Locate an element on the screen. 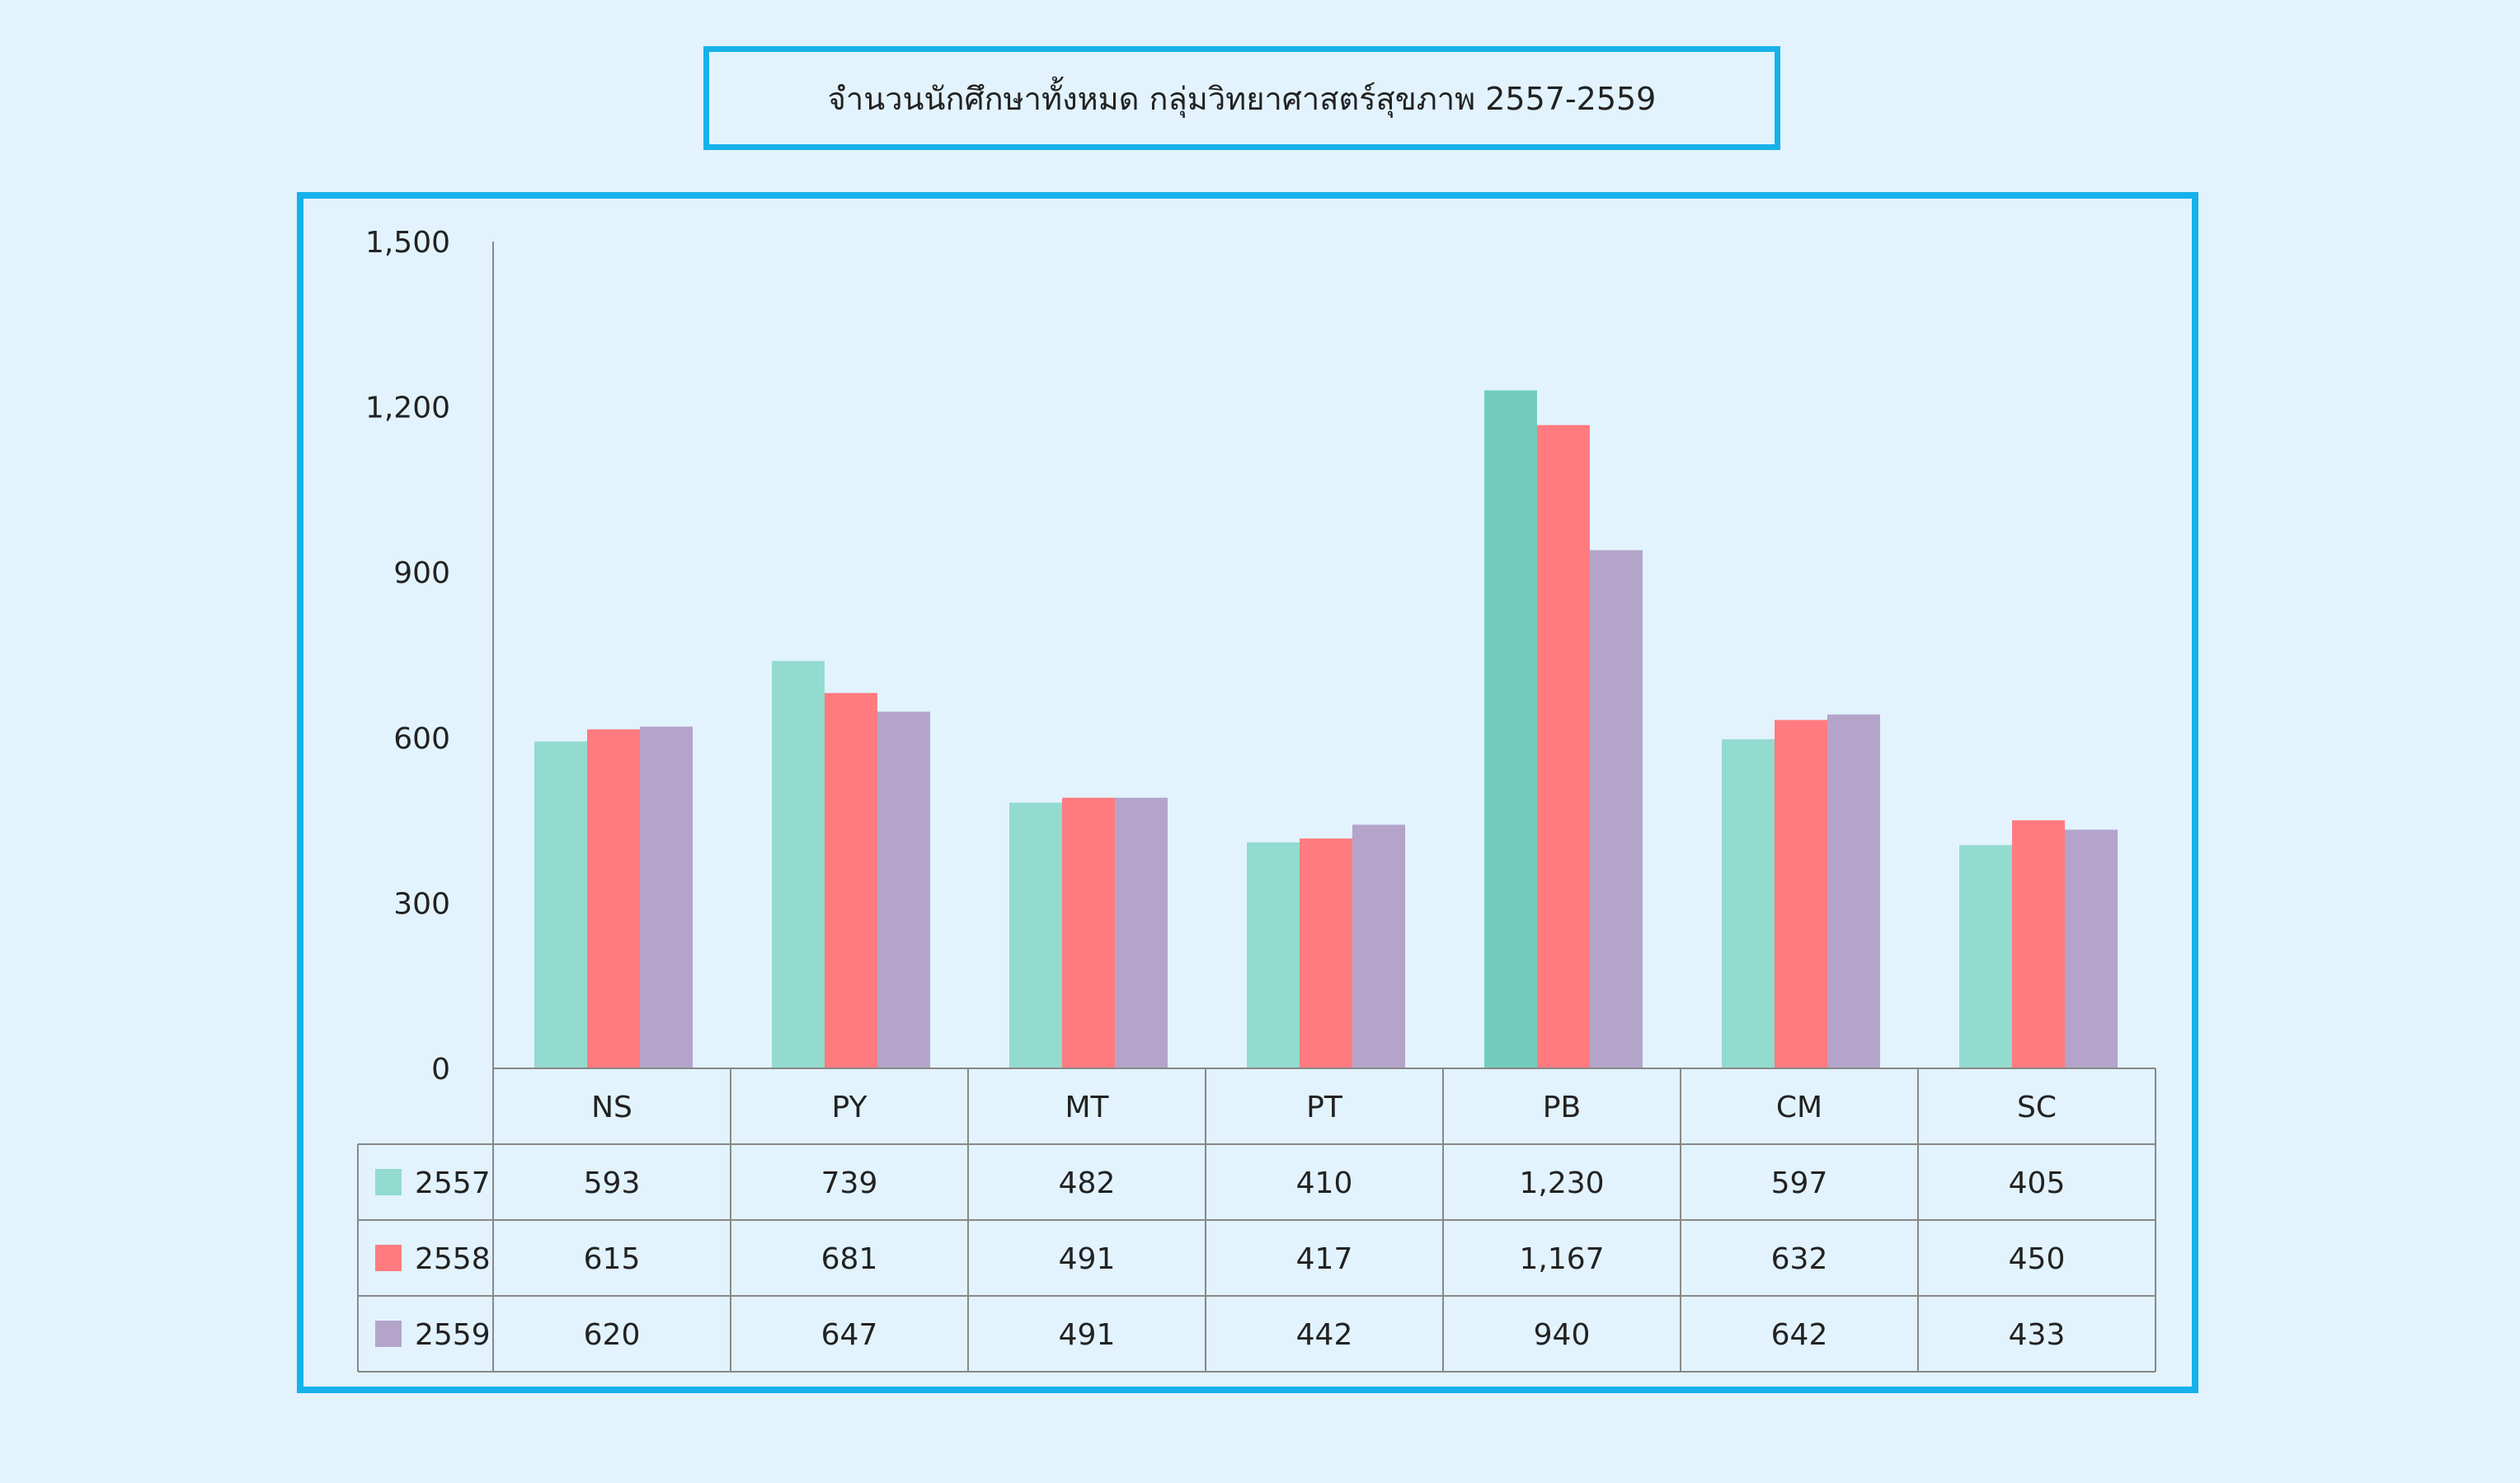 The height and width of the screenshot is (1483, 2520). bar-2558-pt is located at coordinates (1326, 953).